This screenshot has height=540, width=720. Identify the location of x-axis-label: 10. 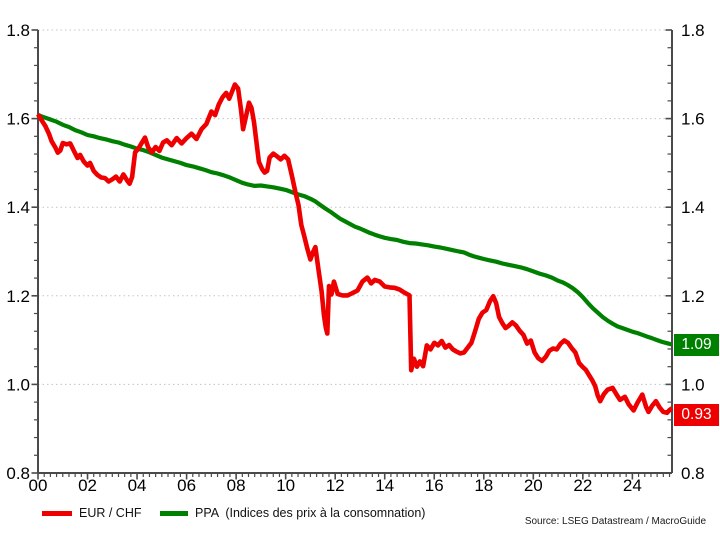
(285, 485).